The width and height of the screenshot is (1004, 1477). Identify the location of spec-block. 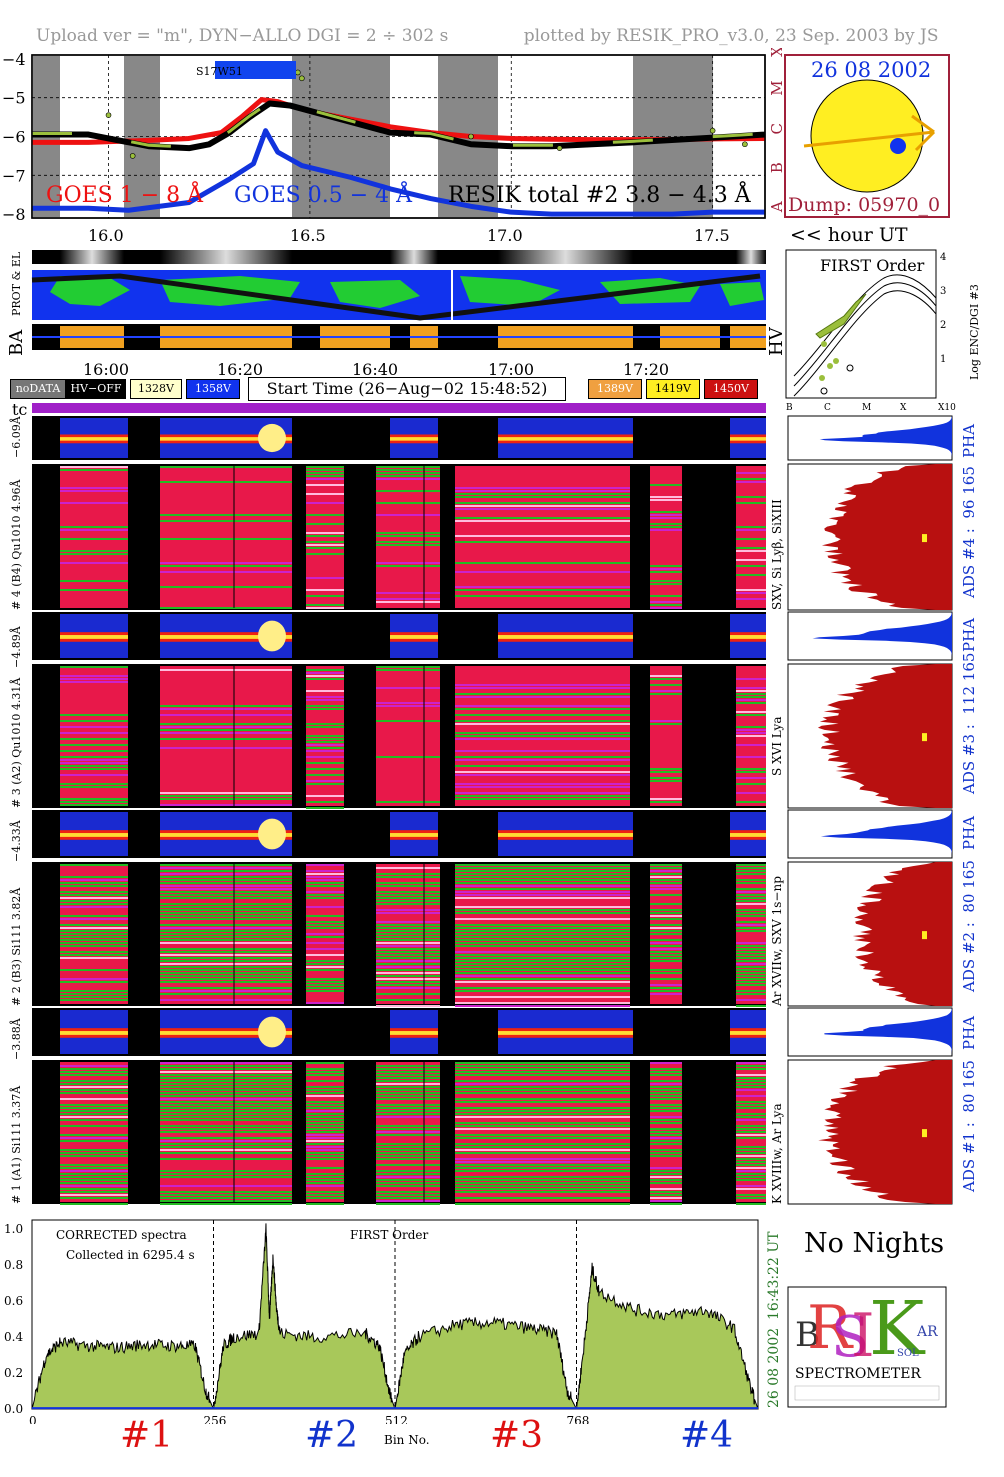
(94, 1132).